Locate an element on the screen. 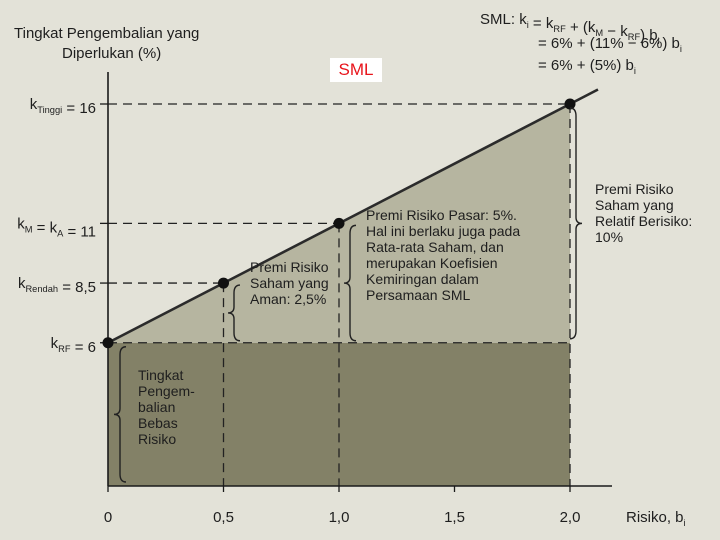 Image resolution: width=720 pixels, height=540 pixels. sml-equation-line-0: SML: ki = kRF + (kM − kRF) bi is located at coordinates (570, 28).